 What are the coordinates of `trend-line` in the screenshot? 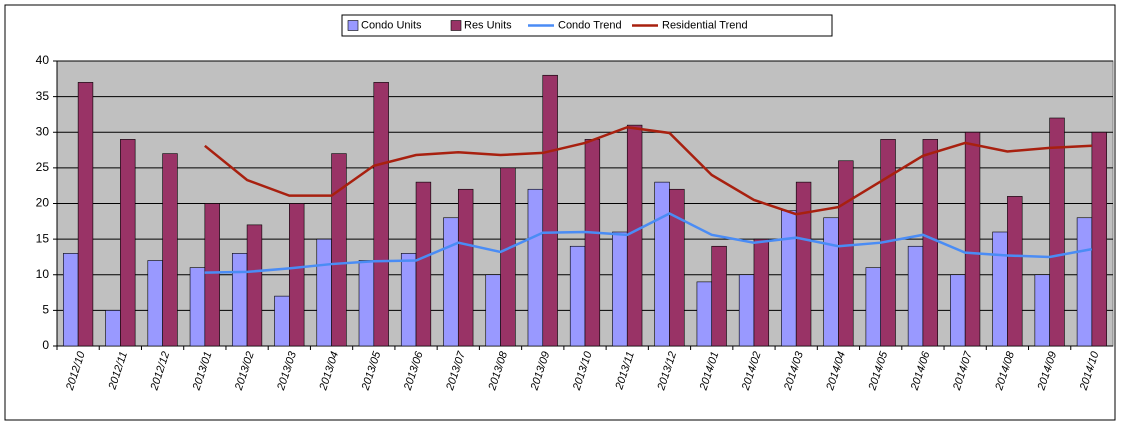 It's located at (648, 243).